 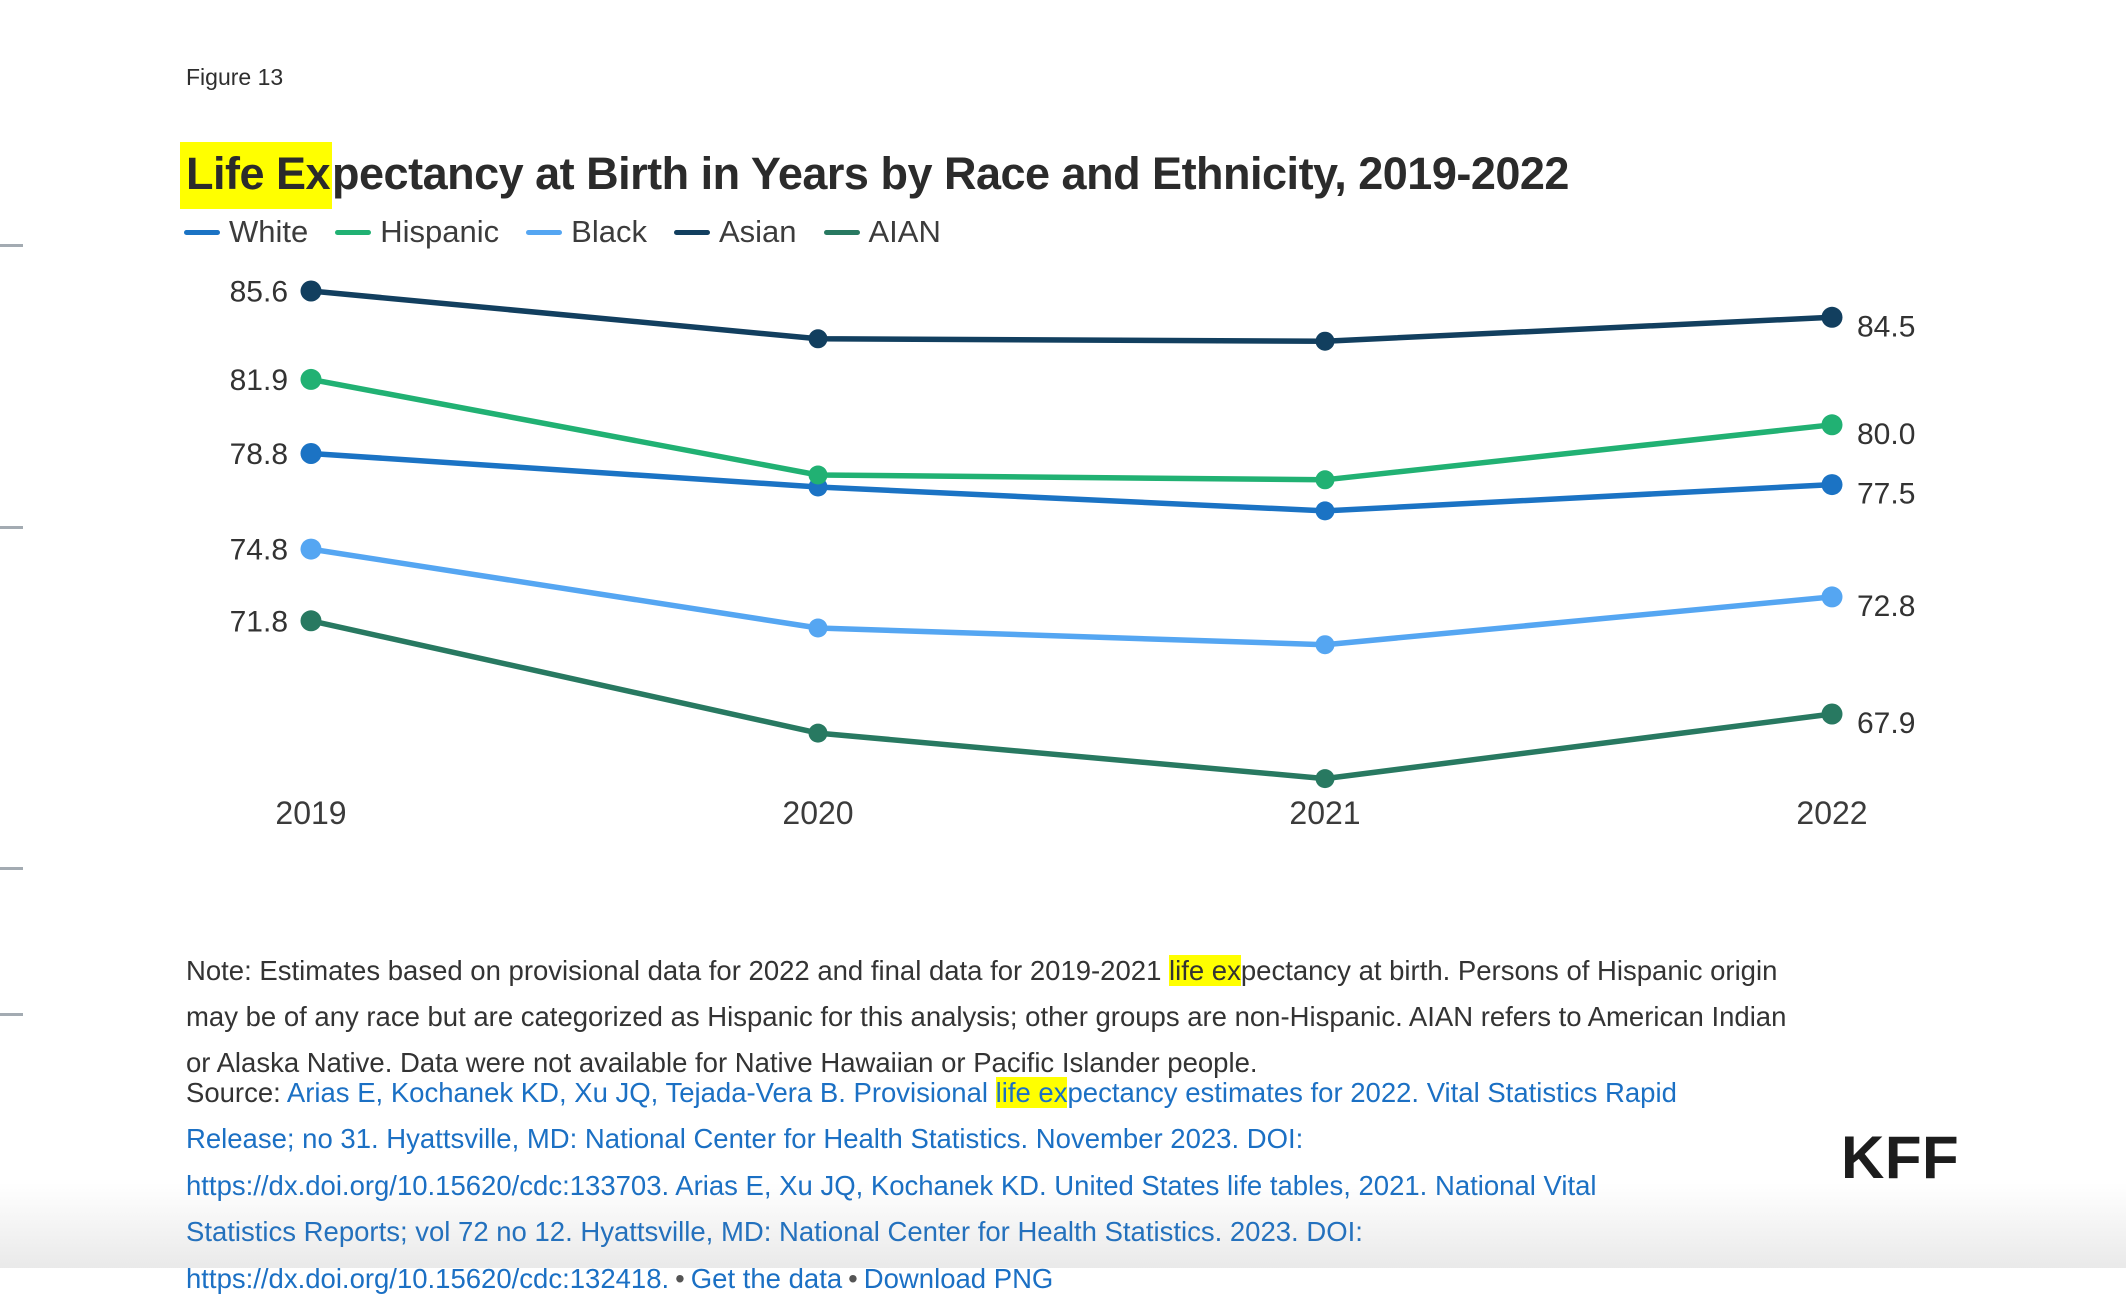 I want to click on value-label-hispanic-2022: 80.0, so click(x=1886, y=434).